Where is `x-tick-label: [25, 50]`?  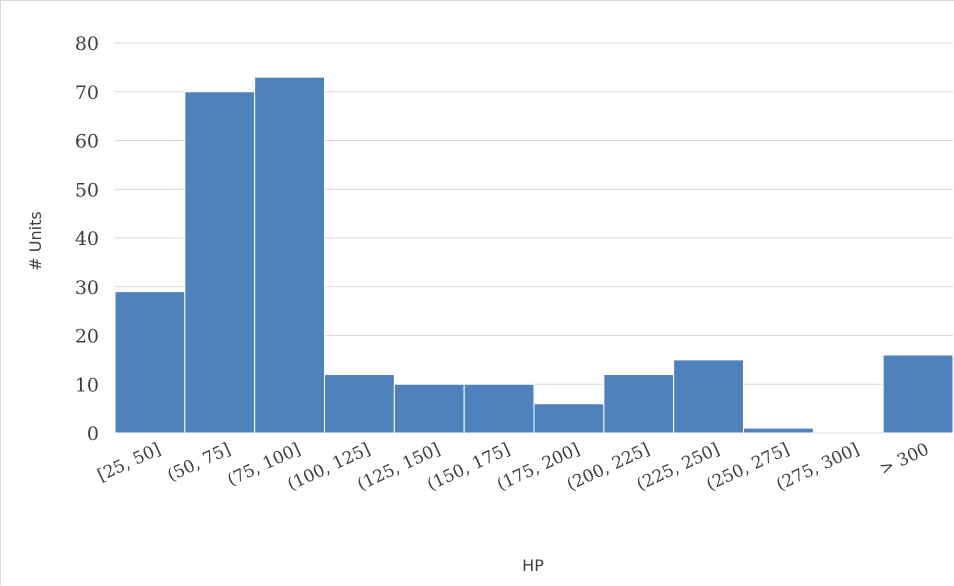
x-tick-label: [25, 50] is located at coordinates (129, 462).